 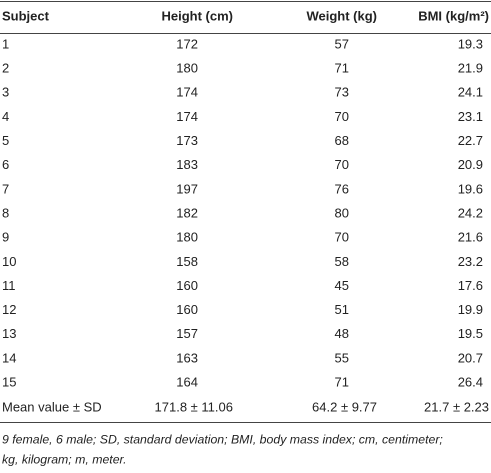 I want to click on table-cell: 17.6, so click(x=470, y=285).